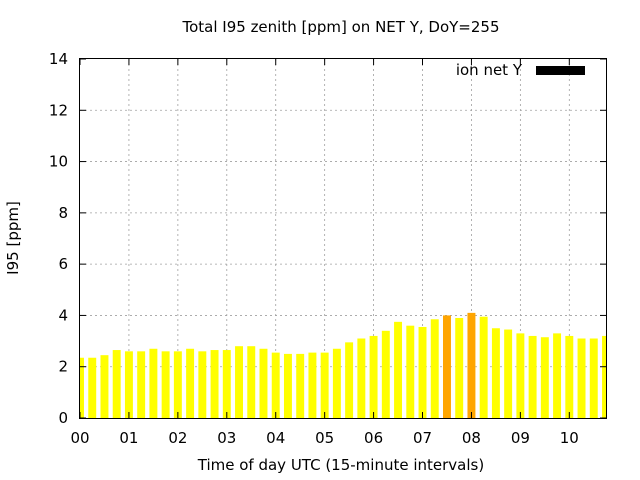 Image resolution: width=640 pixels, height=480 pixels. What do you see at coordinates (13, 238) in the screenshot?
I see `y-axis-label: I95 [ppm]` at bounding box center [13, 238].